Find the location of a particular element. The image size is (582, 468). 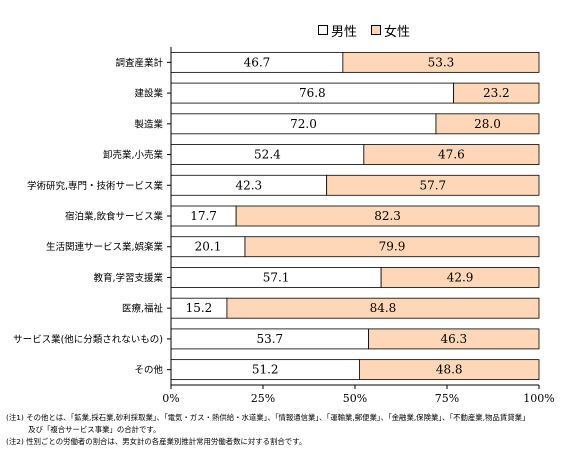

x-tick-label-5: 100% is located at coordinates (538, 398).